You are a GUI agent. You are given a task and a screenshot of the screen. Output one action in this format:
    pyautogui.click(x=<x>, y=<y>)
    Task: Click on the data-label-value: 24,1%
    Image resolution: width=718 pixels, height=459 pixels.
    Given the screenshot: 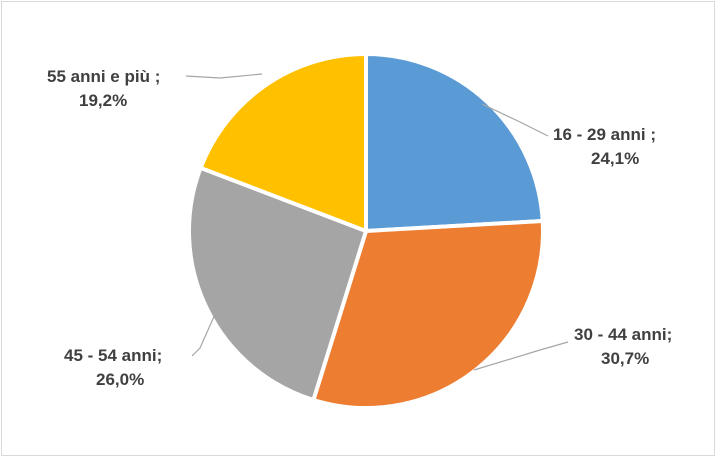 What is the action you would take?
    pyautogui.click(x=615, y=158)
    